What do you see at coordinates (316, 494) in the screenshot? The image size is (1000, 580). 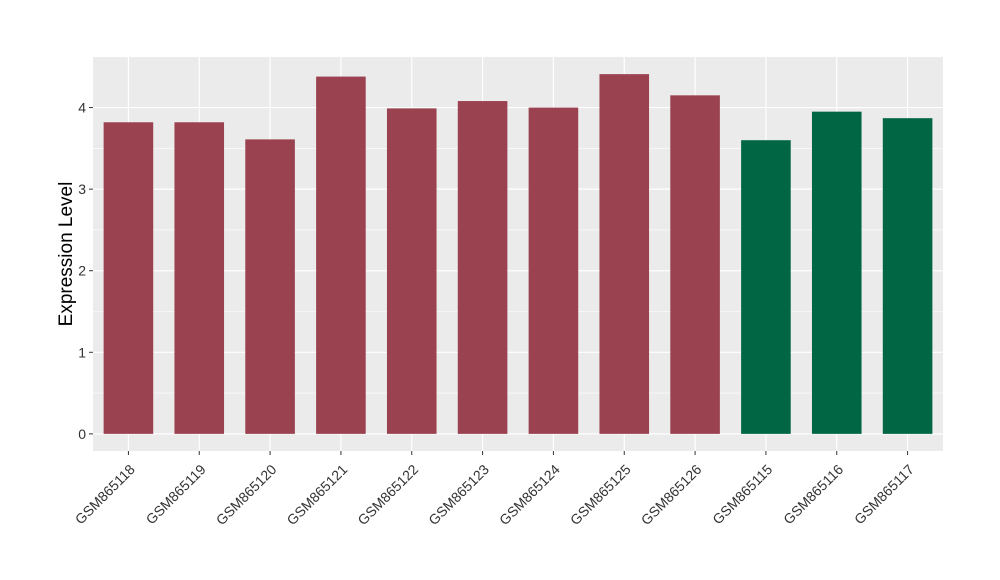 I see `x-tick-label: GSM865121` at bounding box center [316, 494].